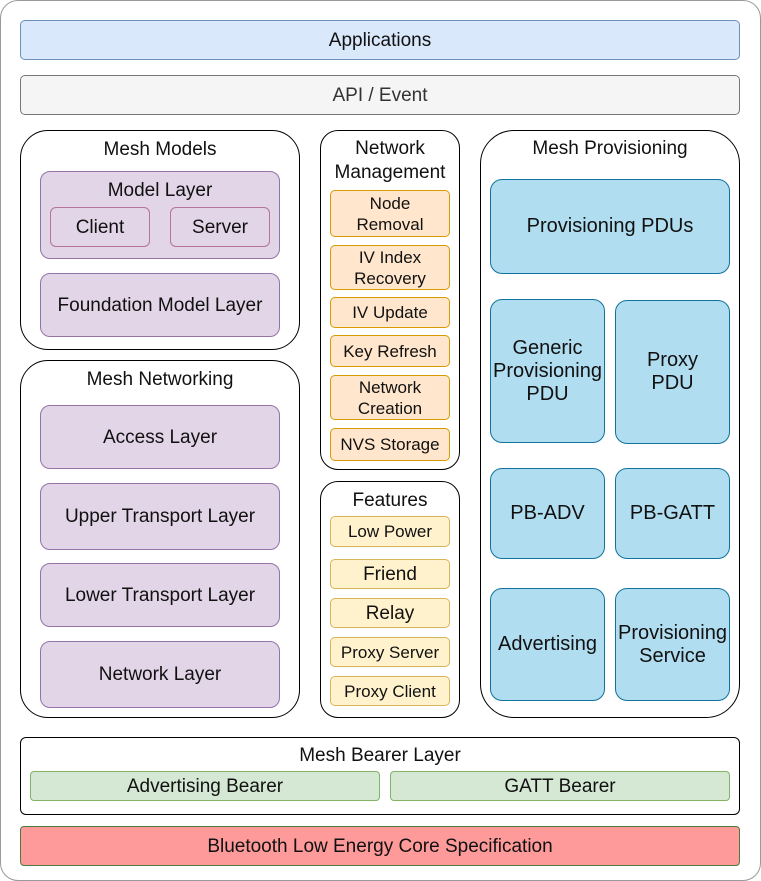  What do you see at coordinates (547, 371) in the screenshot?
I see `generic-provisioning-pdu: Generic Provisioning PDU` at bounding box center [547, 371].